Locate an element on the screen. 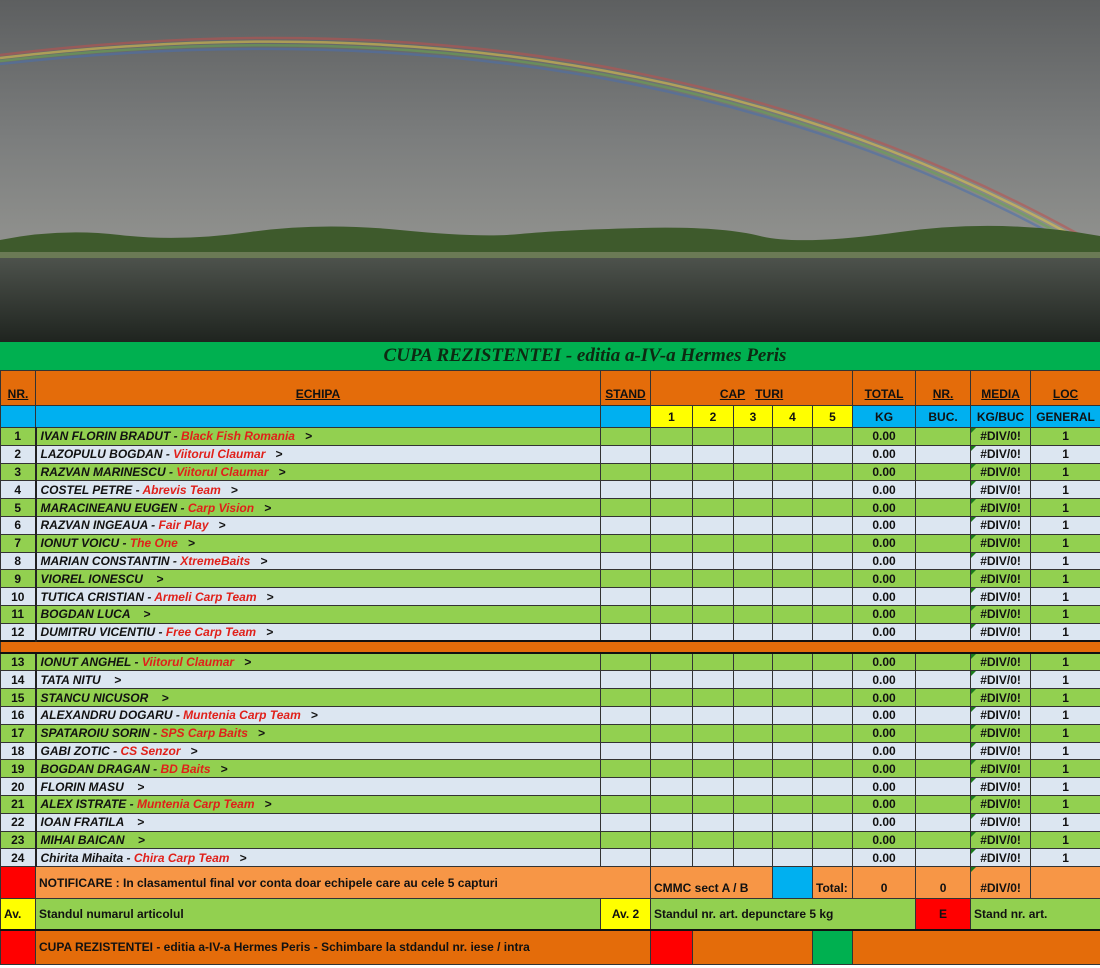 The height and width of the screenshot is (968, 1100). team-cell: STANCU NICUSOR > is located at coordinates (317, 697).